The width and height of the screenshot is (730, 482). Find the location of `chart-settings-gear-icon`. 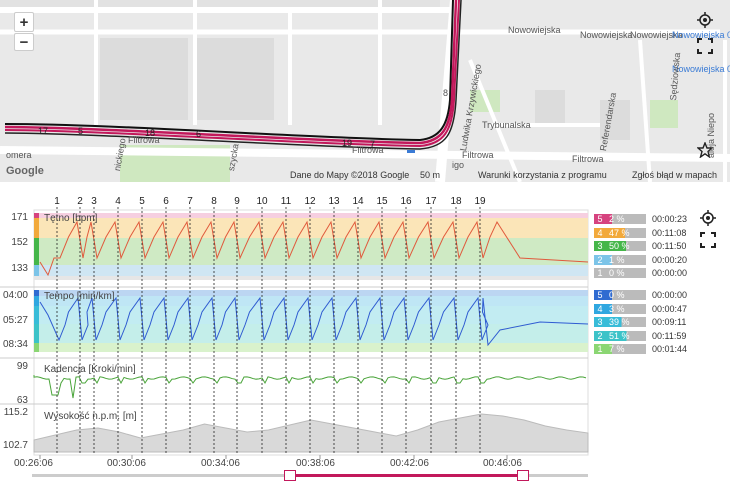

chart-settings-gear-icon is located at coordinates (708, 218).